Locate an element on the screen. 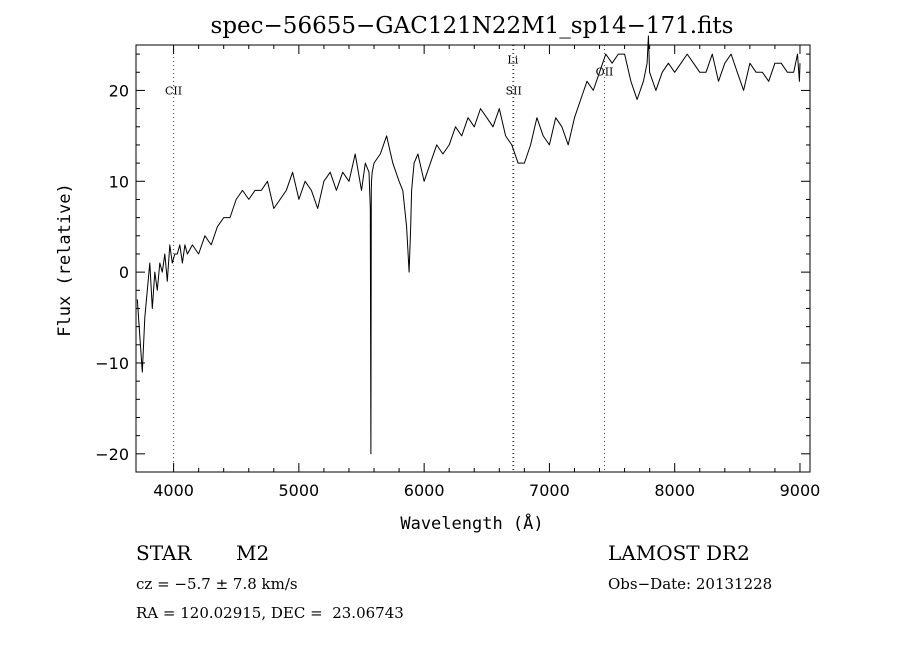  marker-label-1: SII is located at coordinates (514, 90).